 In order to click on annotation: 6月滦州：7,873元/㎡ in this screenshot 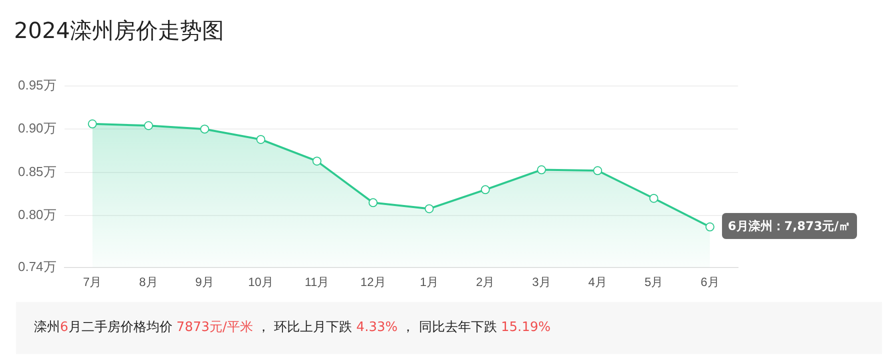, I will do `click(789, 225)`.